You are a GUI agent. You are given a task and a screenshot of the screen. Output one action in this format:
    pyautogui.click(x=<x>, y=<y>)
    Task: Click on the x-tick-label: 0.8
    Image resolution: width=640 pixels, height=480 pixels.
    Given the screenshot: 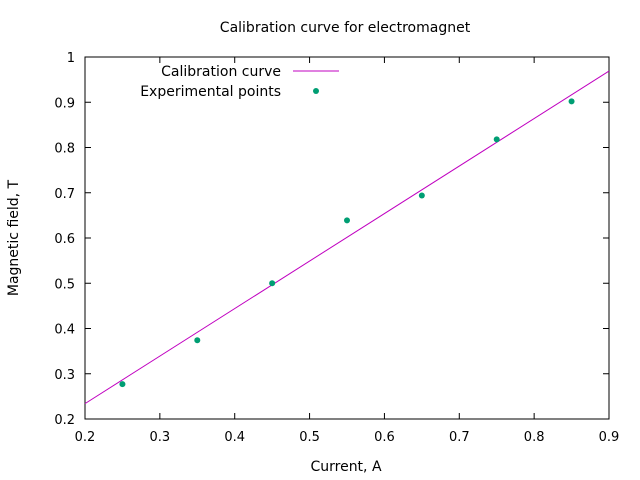 What is the action you would take?
    pyautogui.click(x=534, y=437)
    